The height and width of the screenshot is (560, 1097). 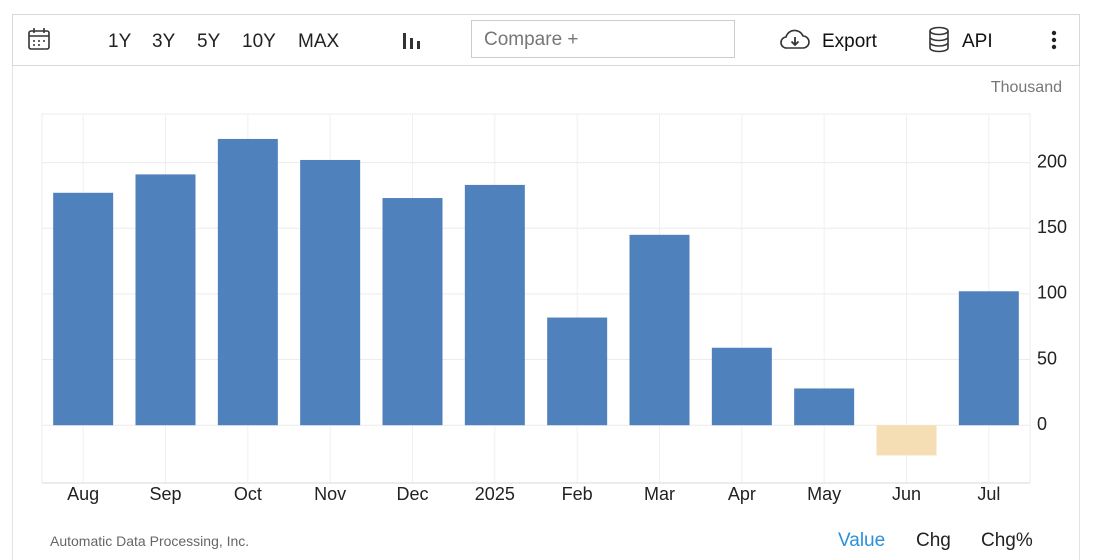 What do you see at coordinates (209, 41) in the screenshot?
I see `range-button: 5Y` at bounding box center [209, 41].